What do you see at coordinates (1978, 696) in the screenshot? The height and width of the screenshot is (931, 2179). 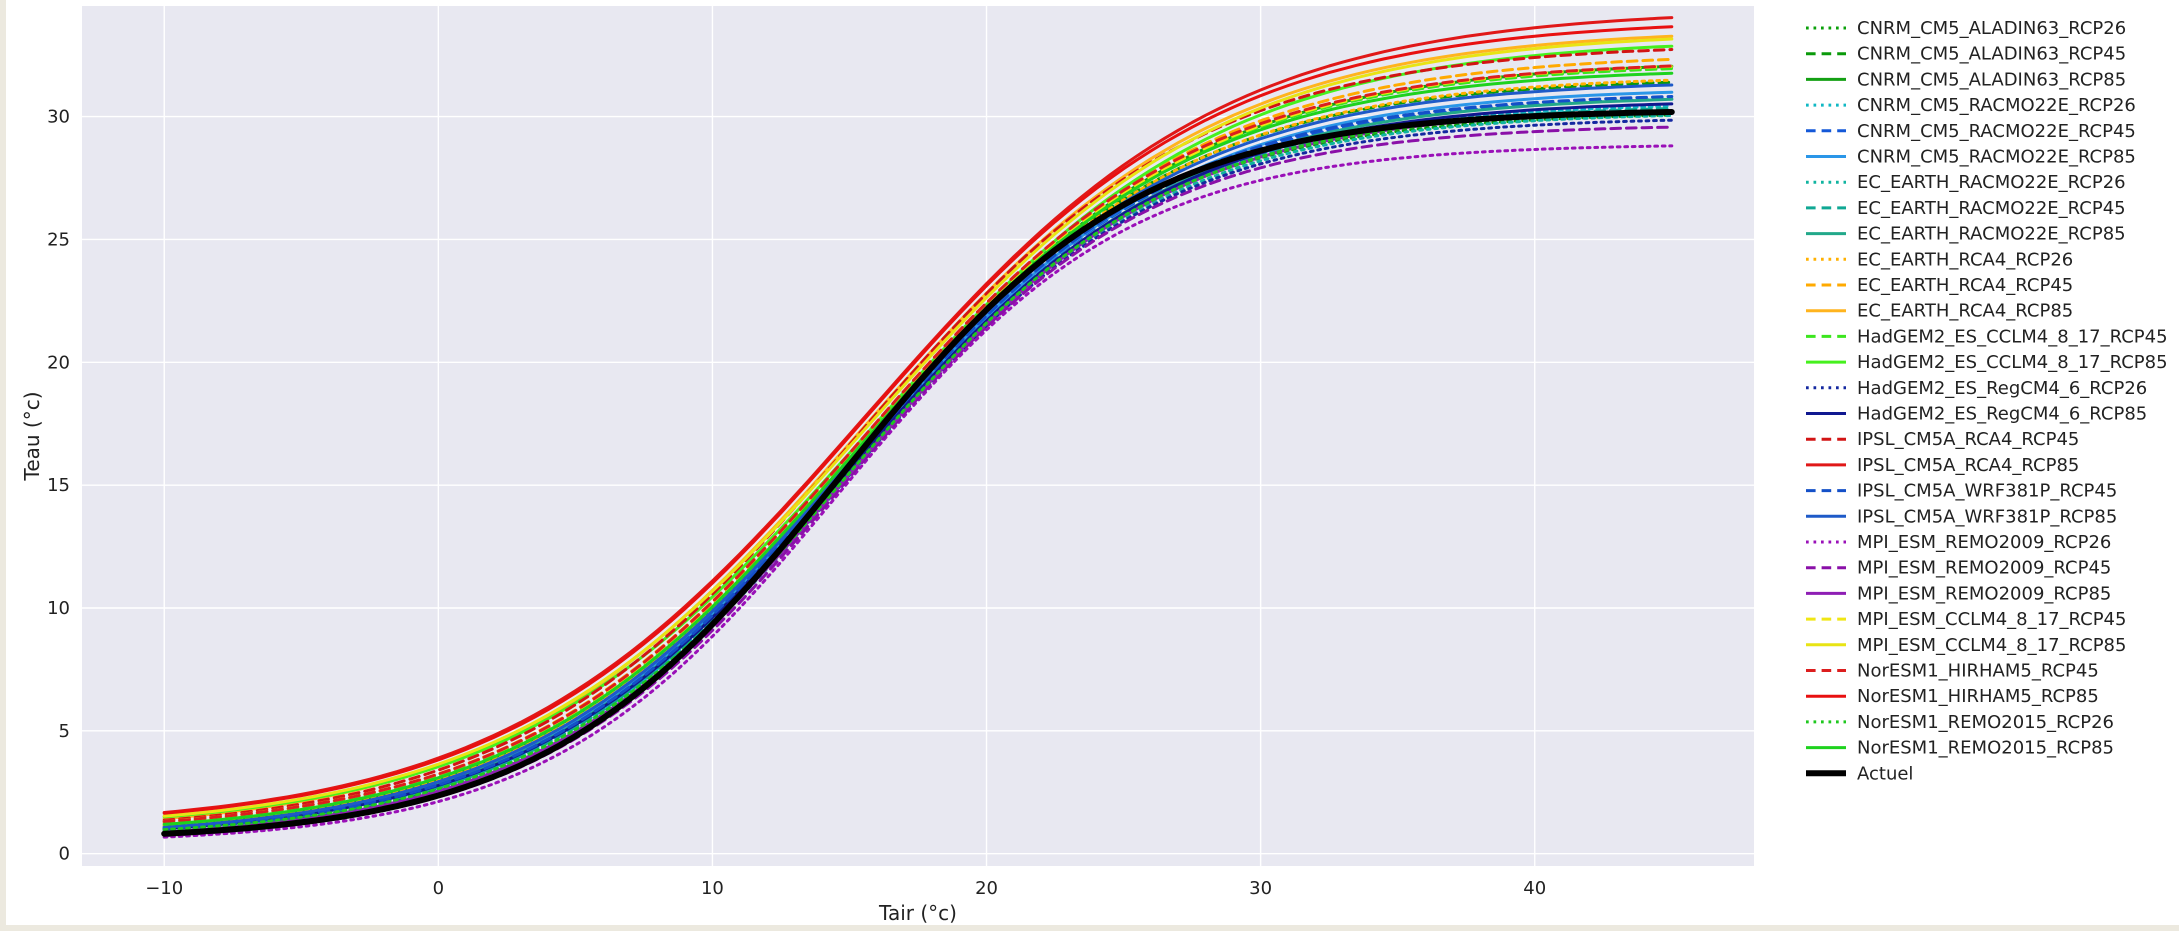 I see `legend-label: NorESM1_HIRHAM5_RCP85` at bounding box center [1978, 696].